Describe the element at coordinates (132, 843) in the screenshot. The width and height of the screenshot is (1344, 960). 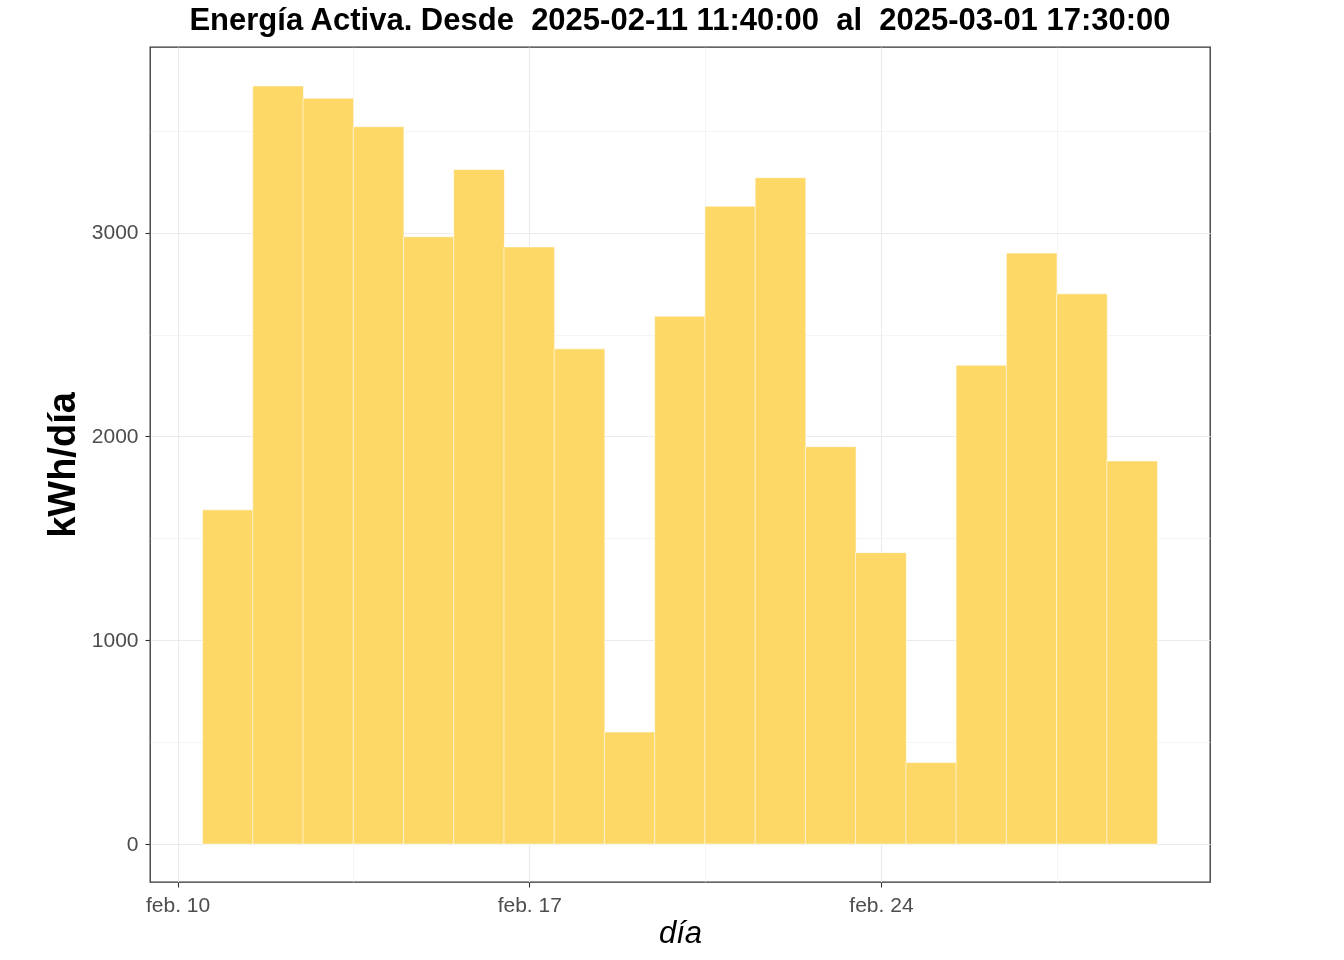
I see `y-tick-label: 0` at that location.